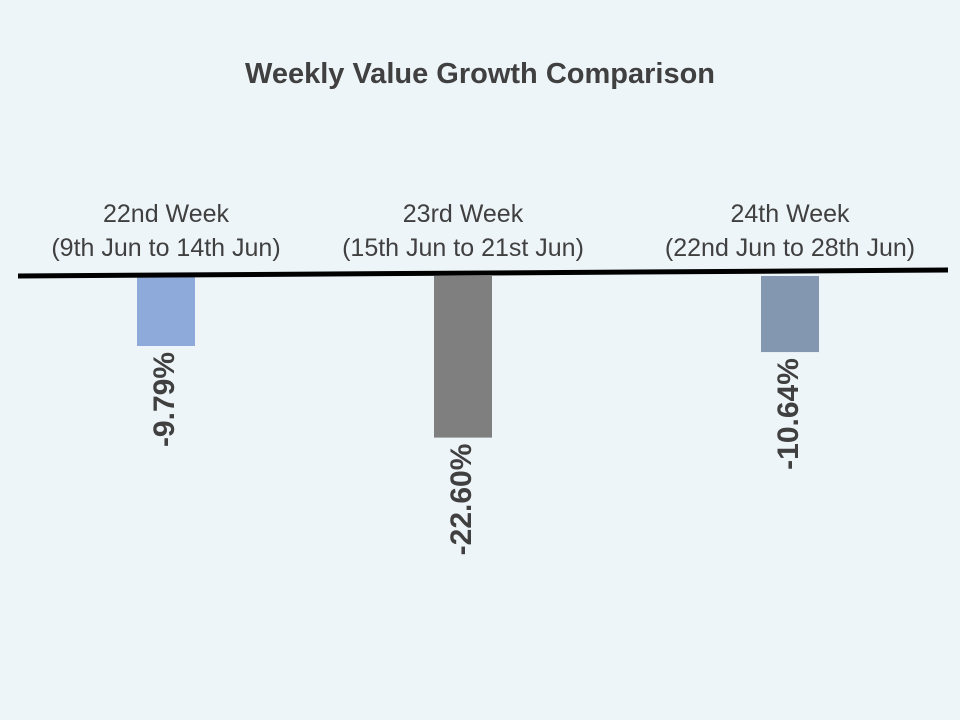 The width and height of the screenshot is (960, 720). Describe the element at coordinates (788, 414) in the screenshot. I see `data-label-3: -10.64%` at that location.